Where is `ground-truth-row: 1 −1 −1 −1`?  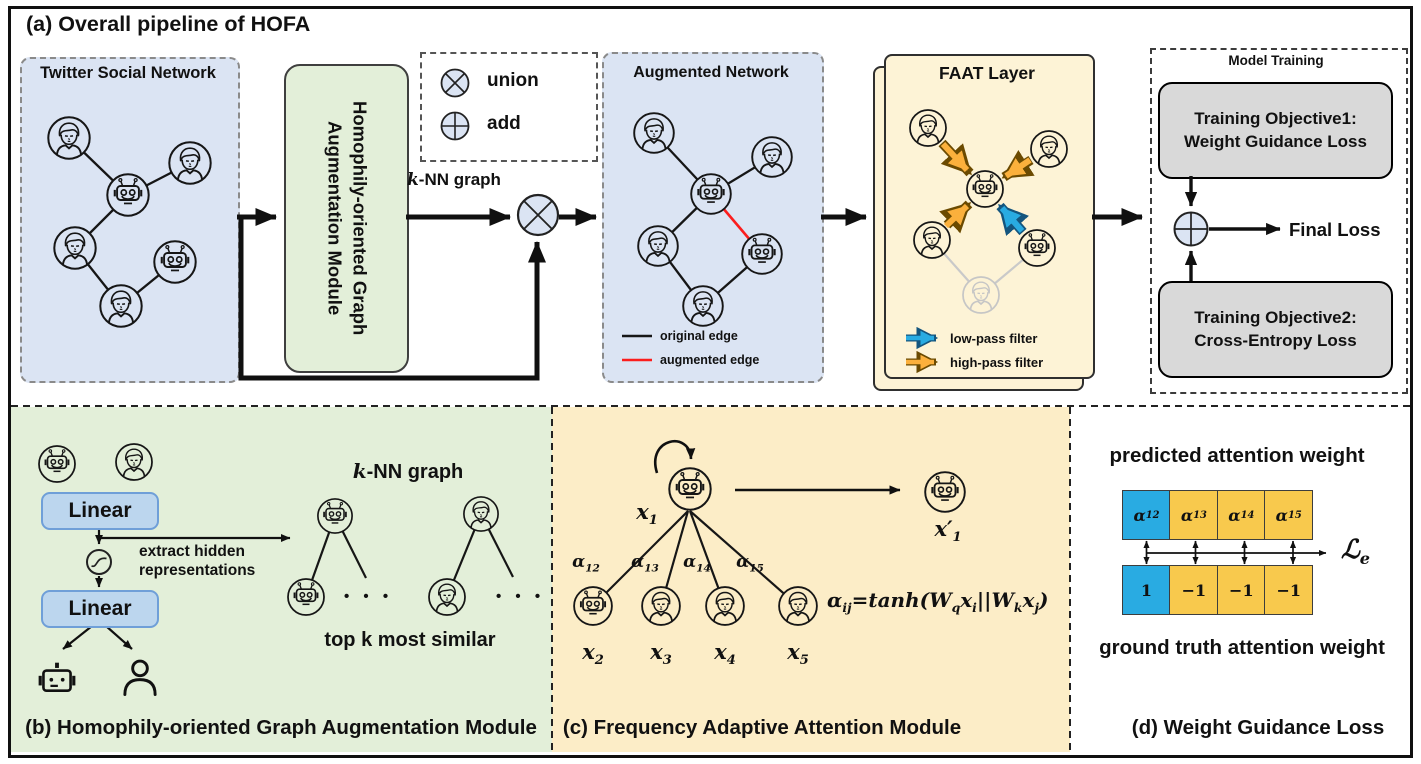
ground-truth-row: 1 −1 −1 −1 is located at coordinates (1218, 590).